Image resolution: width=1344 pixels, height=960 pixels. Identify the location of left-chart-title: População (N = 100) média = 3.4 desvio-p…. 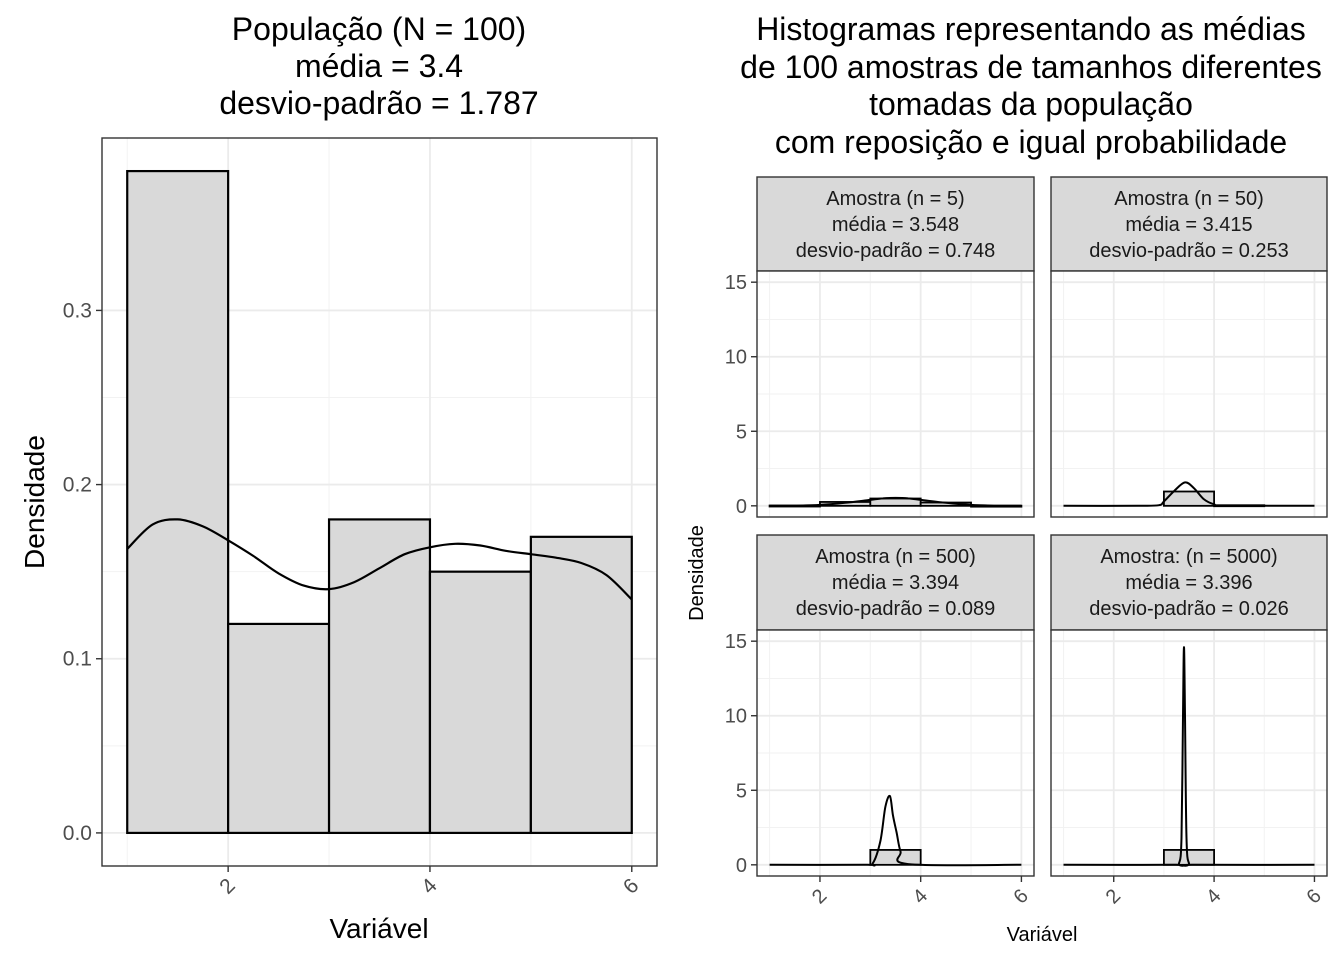
(378, 66).